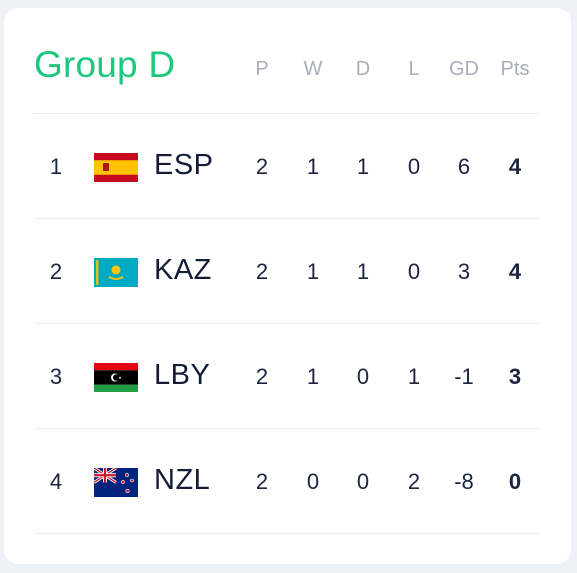 The height and width of the screenshot is (573, 577). What do you see at coordinates (183, 270) in the screenshot?
I see `team-code: KAZ` at bounding box center [183, 270].